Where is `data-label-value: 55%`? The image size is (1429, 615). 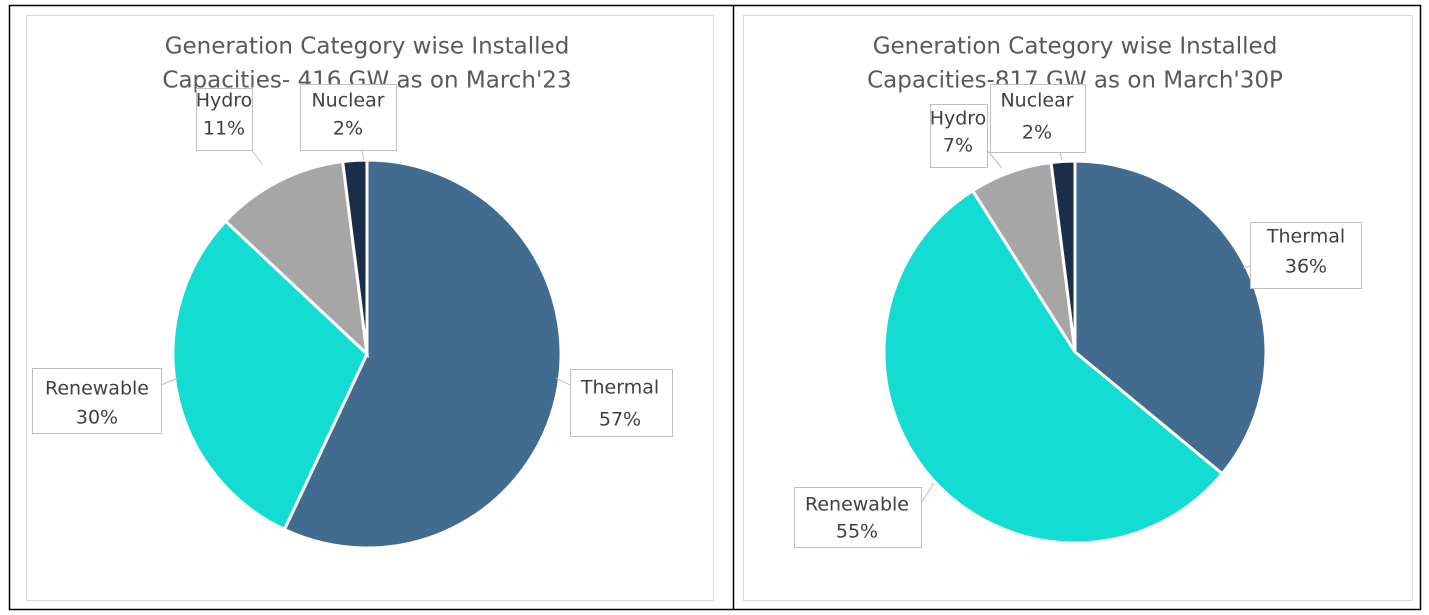
data-label-value: 55% is located at coordinates (857, 532).